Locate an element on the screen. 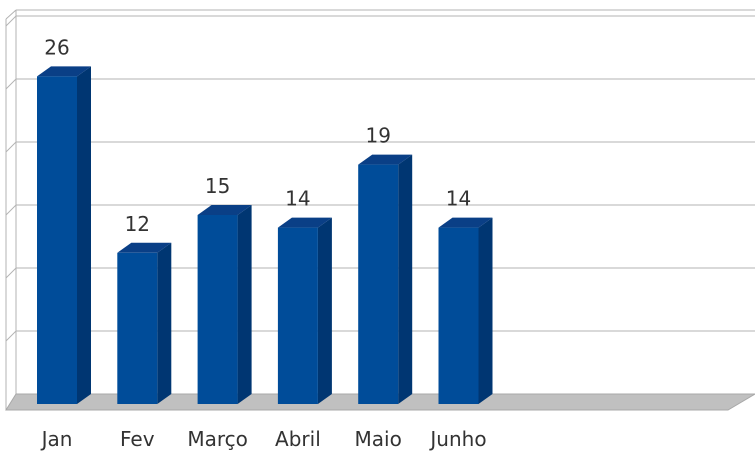 The height and width of the screenshot is (456, 755). category-label: Maio is located at coordinates (378, 439).